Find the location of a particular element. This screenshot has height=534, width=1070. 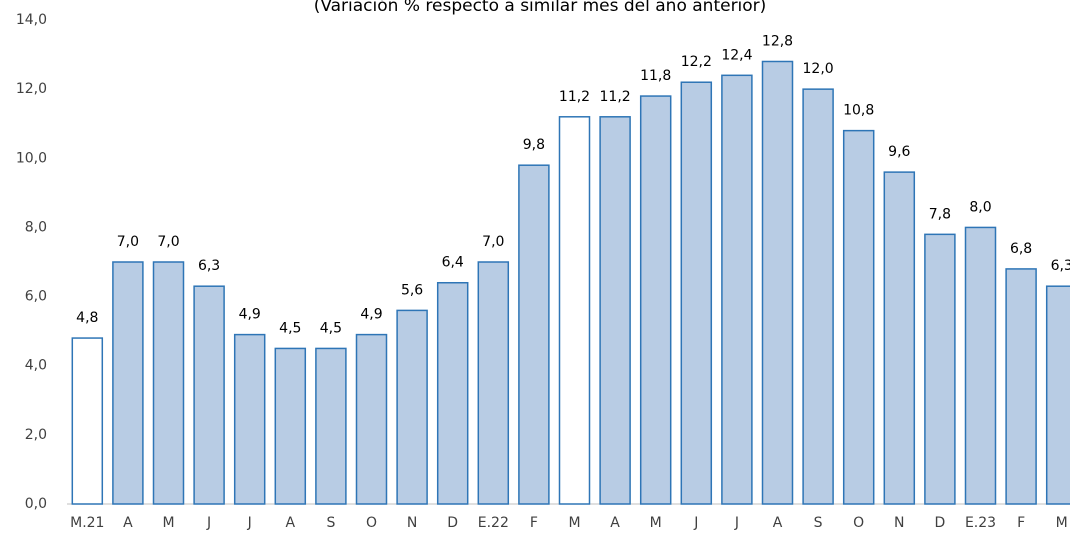

y-tick-label: 4,0 is located at coordinates (36, 366).